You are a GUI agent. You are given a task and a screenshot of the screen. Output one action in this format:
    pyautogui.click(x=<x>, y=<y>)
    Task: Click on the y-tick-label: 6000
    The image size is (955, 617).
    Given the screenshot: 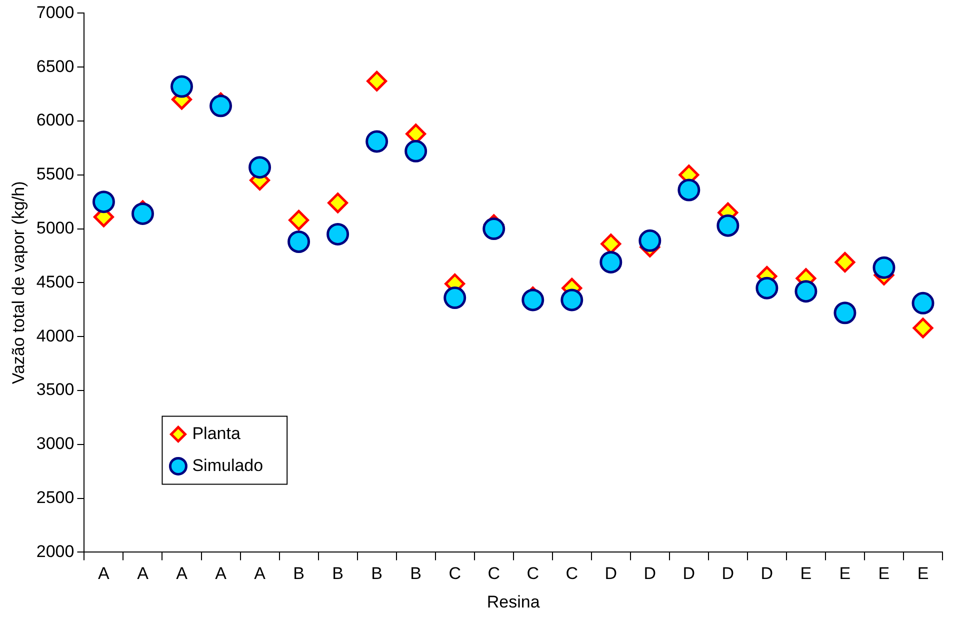 What is the action you would take?
    pyautogui.click(x=55, y=120)
    